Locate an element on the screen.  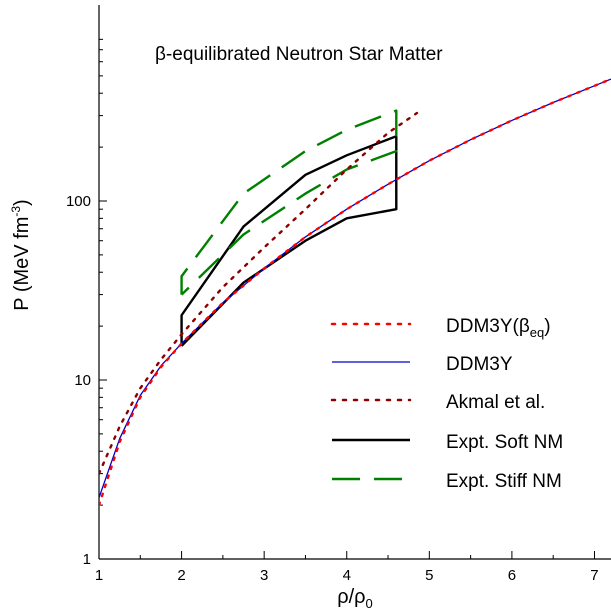
legend-item-akmal: Akmal et al. is located at coordinates (437, 402).